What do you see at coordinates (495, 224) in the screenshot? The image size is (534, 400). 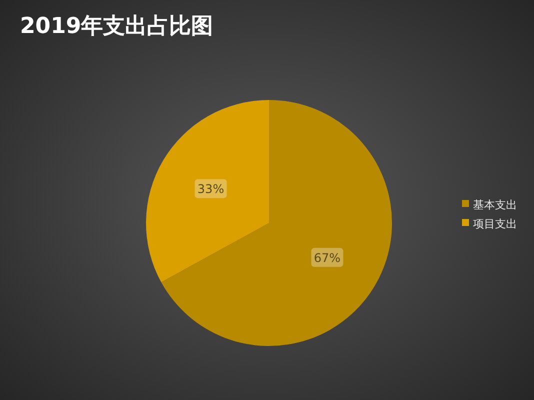 I see `legend-label: 项目支出` at bounding box center [495, 224].